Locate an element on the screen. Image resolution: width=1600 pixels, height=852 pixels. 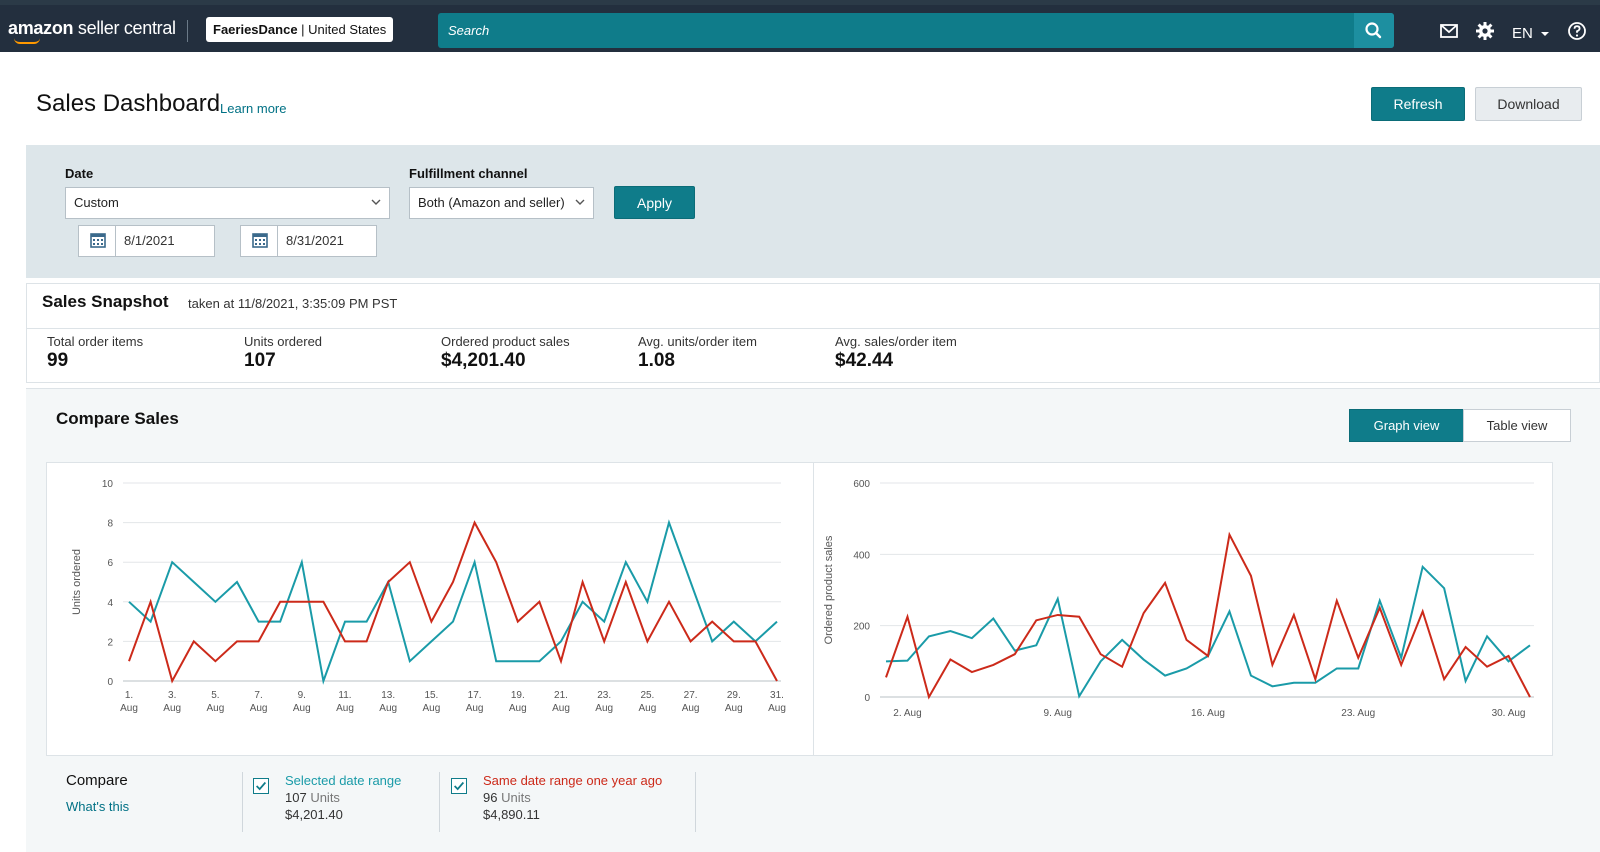
end-date-field: 8/31/2021 is located at coordinates (308, 241).